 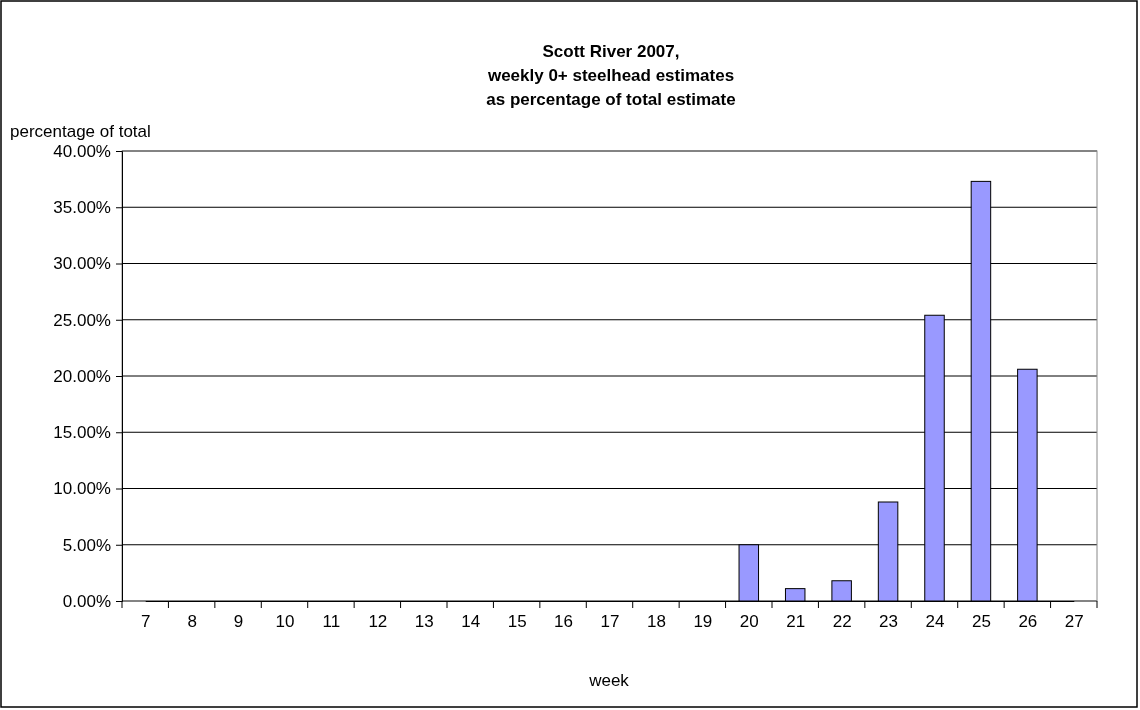 I want to click on x-tick-label: 26, so click(x=1028, y=622).